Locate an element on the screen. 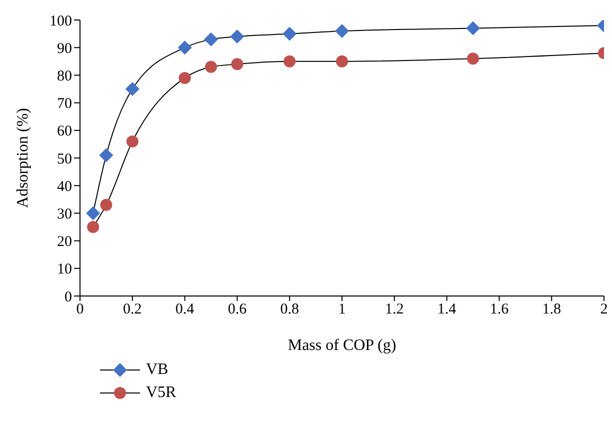 The width and height of the screenshot is (612, 442). y-tick-label: 20 is located at coordinates (64, 242).